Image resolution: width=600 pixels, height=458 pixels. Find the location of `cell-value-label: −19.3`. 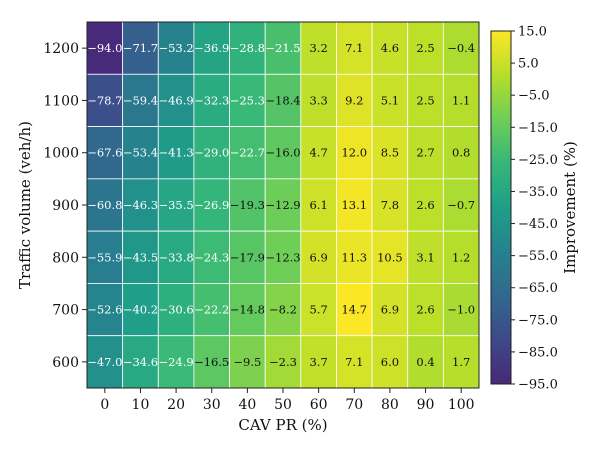

cell-value-label: −19.3 is located at coordinates (247, 205).